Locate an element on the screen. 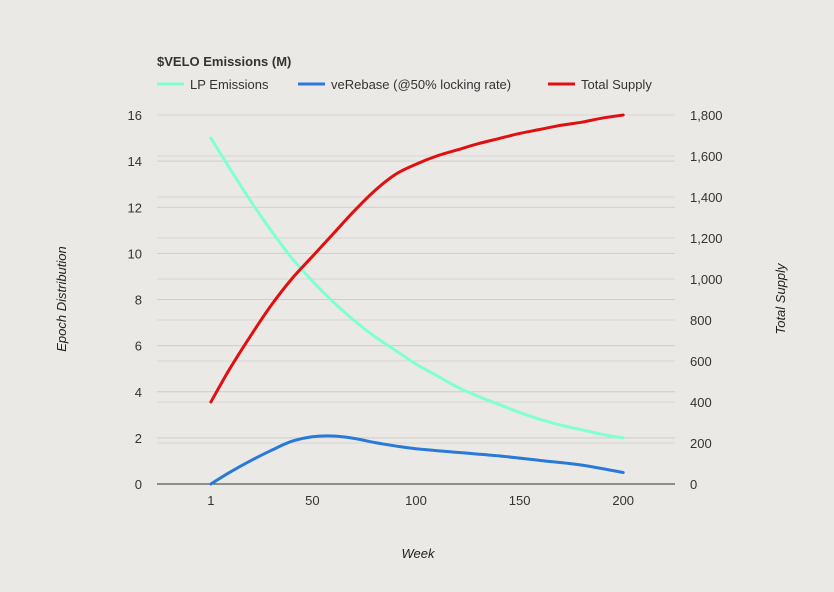  x-tick-label: 100 is located at coordinates (416, 500).